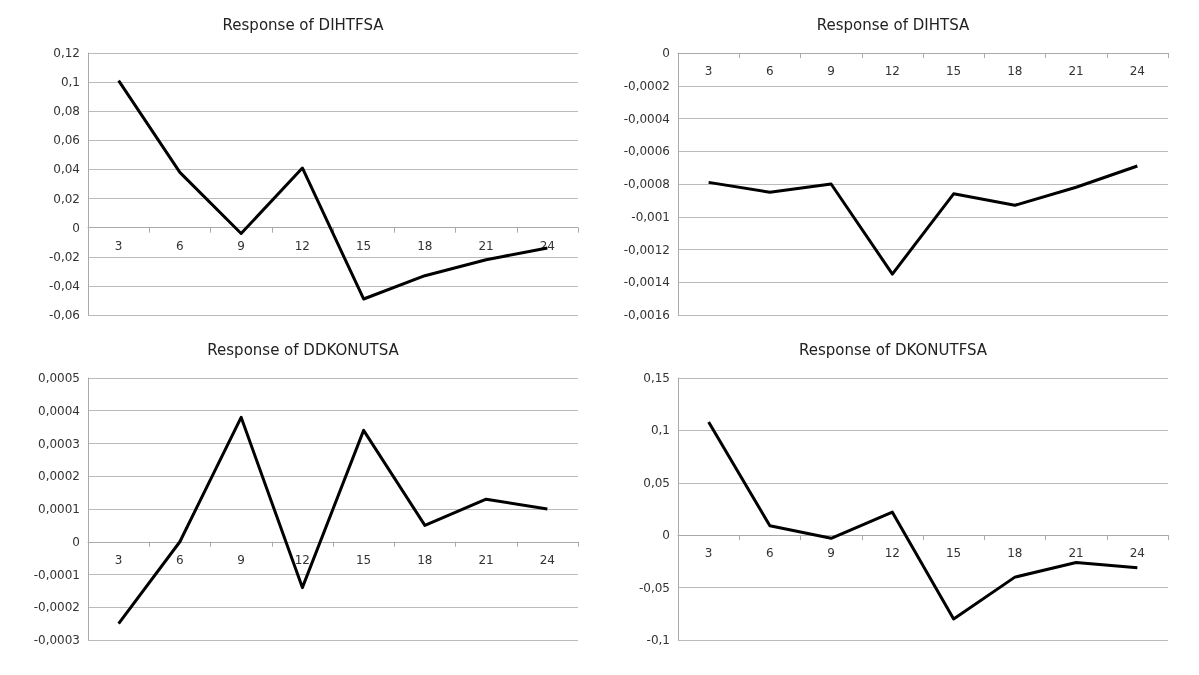  What do you see at coordinates (646, 184) in the screenshot?
I see `y-tick-label: -0,0008` at bounding box center [646, 184].